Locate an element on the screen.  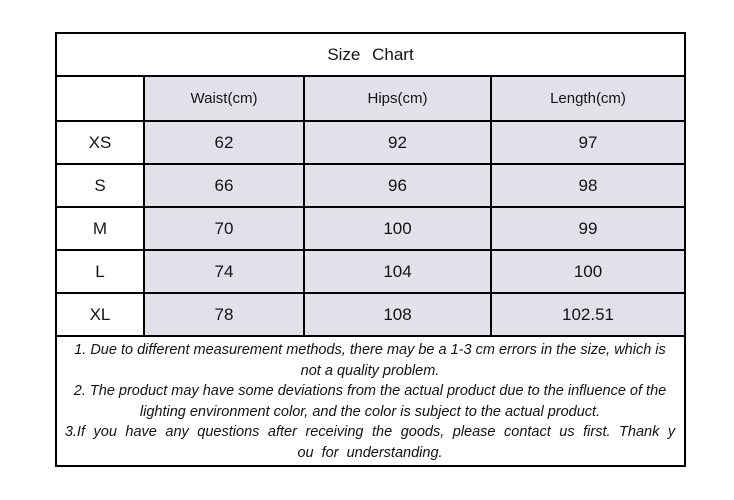
note-line: not a quality problem. is located at coordinates (370, 370).